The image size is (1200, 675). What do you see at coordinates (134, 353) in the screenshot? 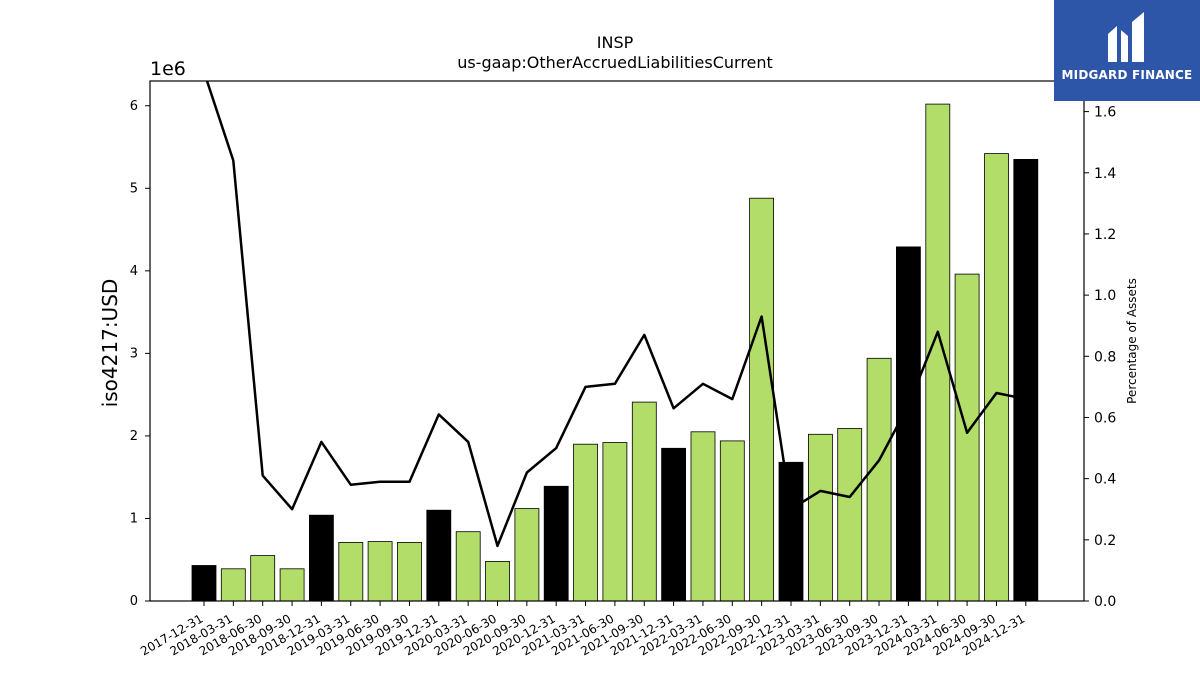
I see `y-tick-label: 3` at bounding box center [134, 353].